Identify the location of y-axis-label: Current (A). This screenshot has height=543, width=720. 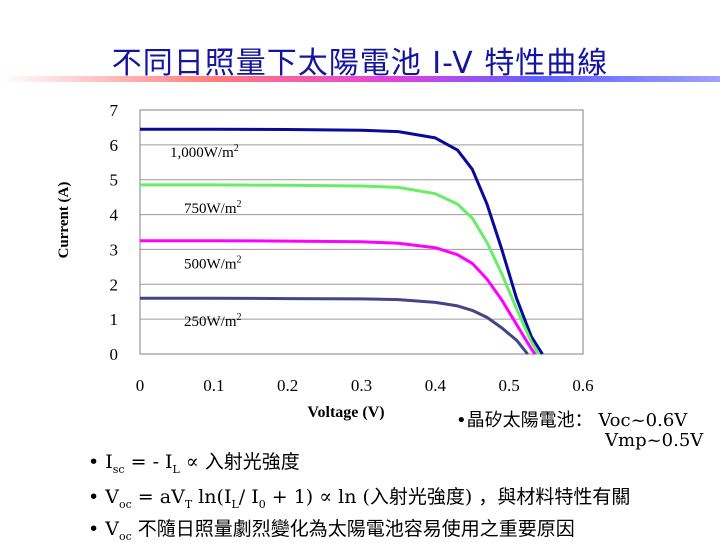
(64, 220).